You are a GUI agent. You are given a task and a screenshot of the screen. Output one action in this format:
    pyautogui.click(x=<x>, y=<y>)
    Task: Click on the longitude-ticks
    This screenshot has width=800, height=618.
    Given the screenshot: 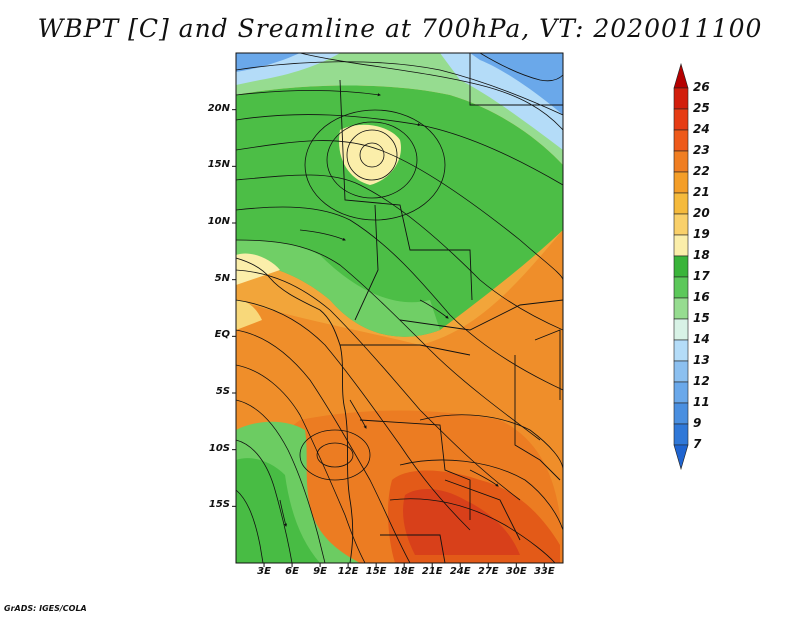 What is the action you would take?
    pyautogui.click(x=404, y=565)
    